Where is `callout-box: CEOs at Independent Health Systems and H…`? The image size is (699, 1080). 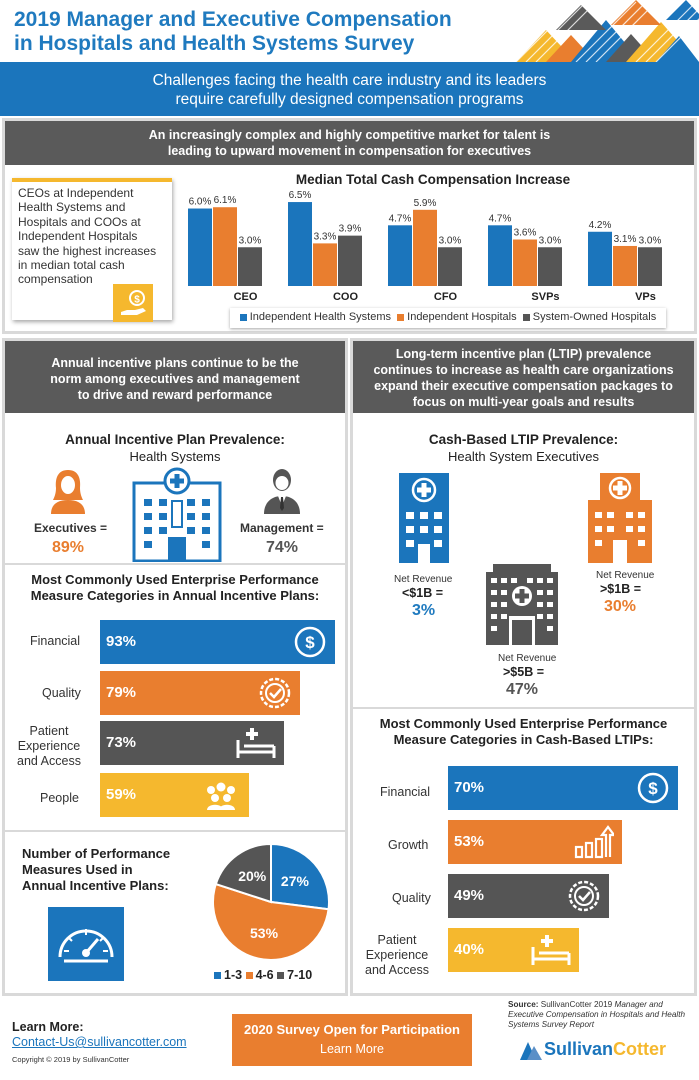 callout-box: CEOs at Independent Health Systems and H… is located at coordinates (92, 250).